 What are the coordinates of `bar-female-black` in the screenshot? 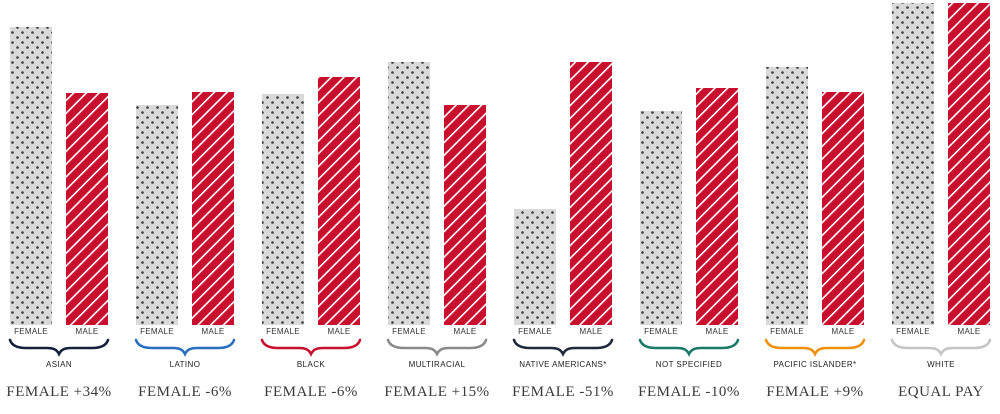 It's located at (283, 209).